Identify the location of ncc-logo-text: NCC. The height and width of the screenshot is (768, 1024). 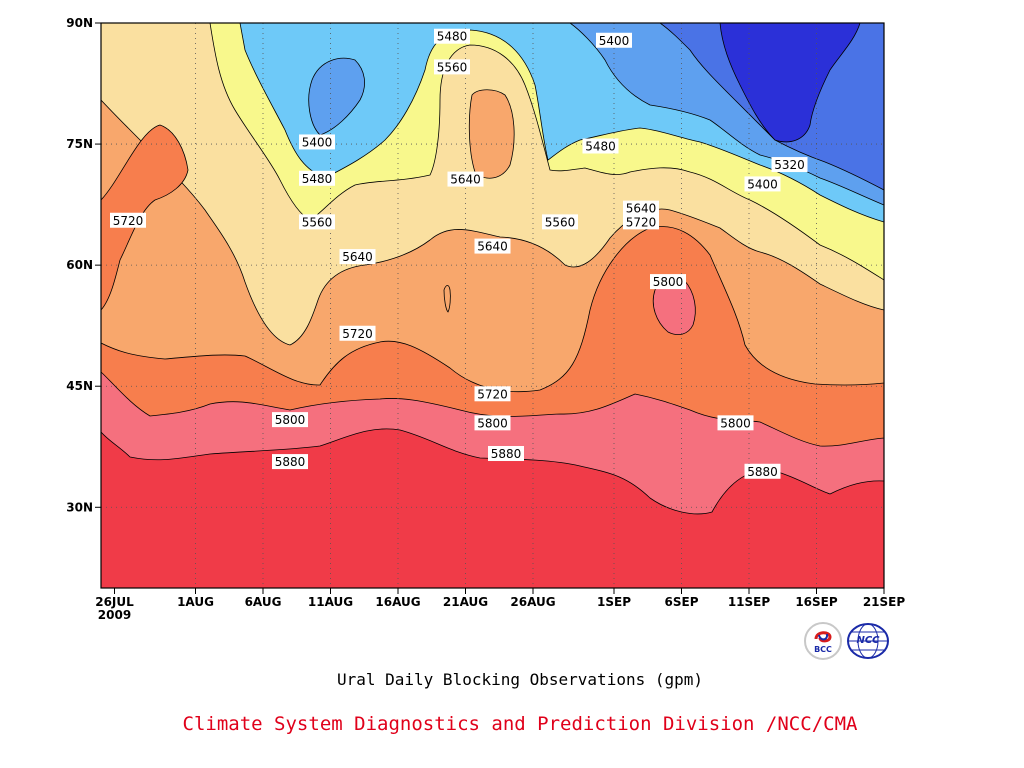
(868, 640).